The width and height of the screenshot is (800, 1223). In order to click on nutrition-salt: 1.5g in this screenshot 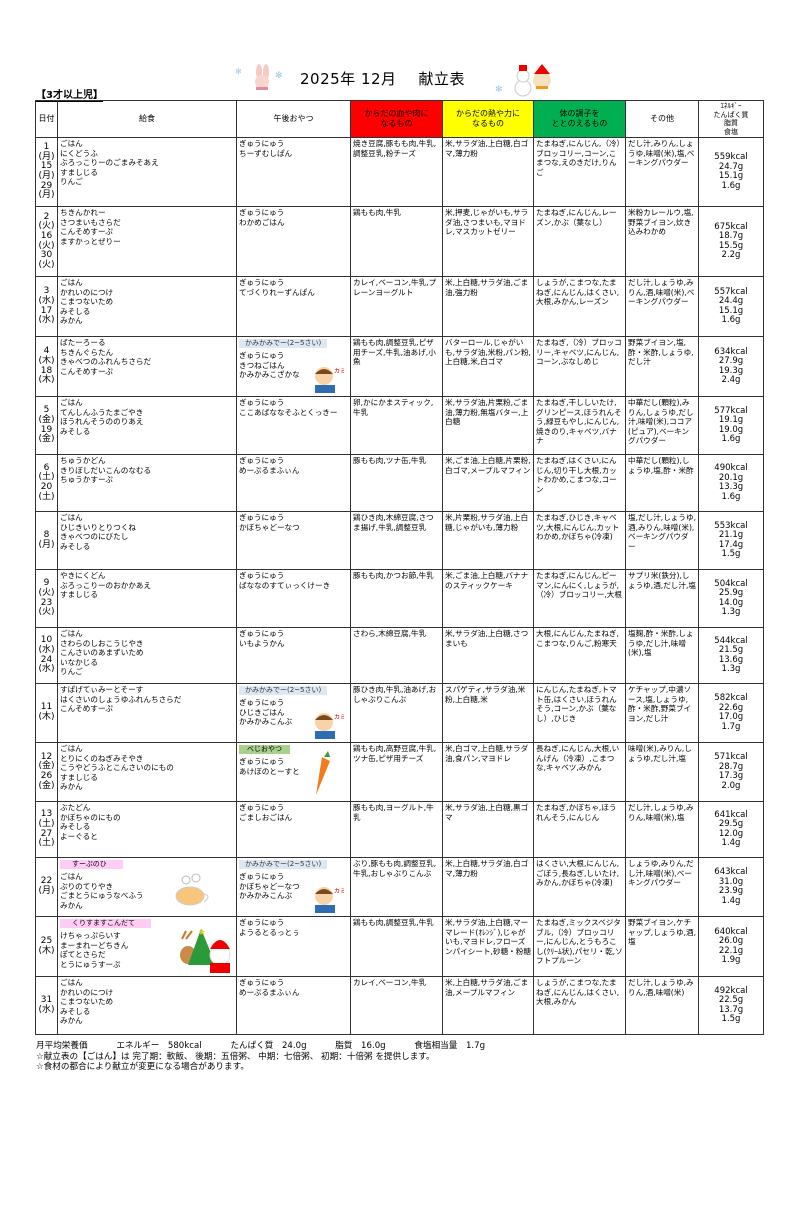, I will do `click(731, 554)`.